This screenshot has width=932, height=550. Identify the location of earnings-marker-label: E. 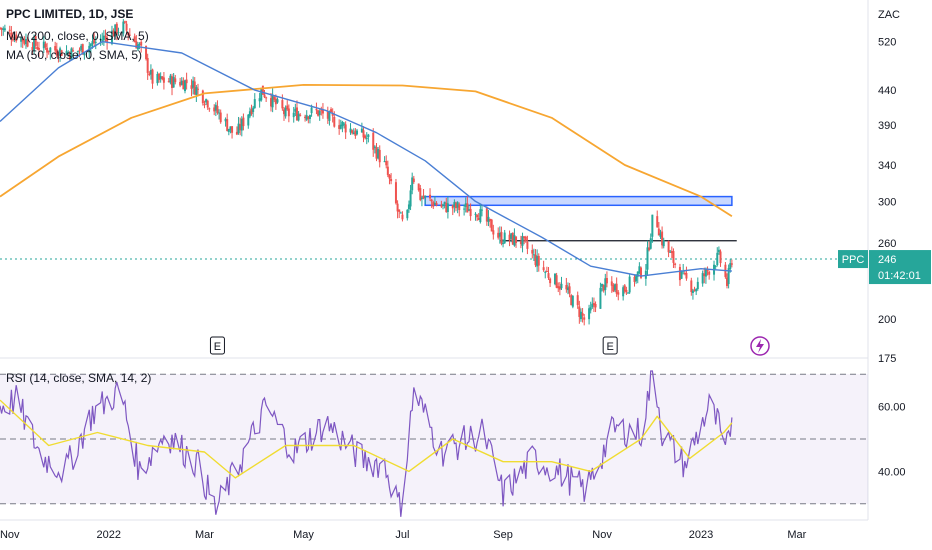
(609, 347).